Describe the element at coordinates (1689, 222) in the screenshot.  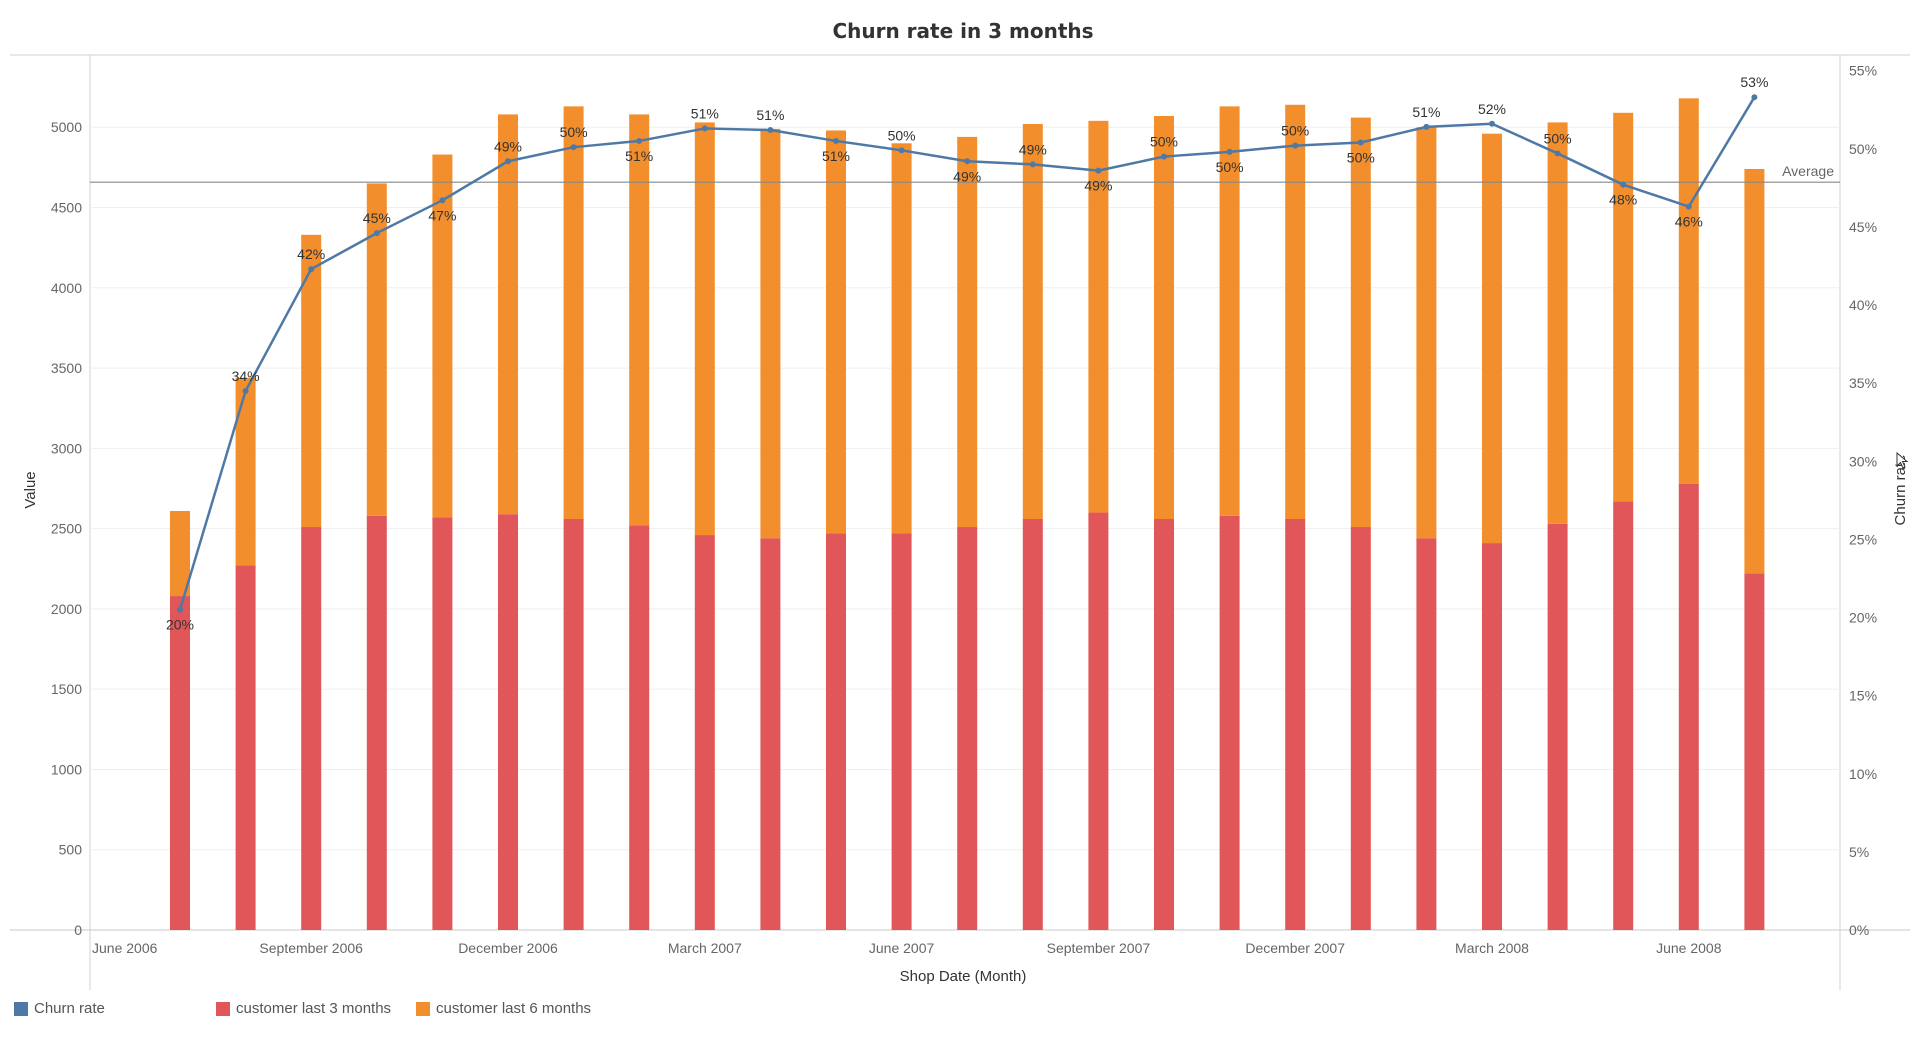
I see `churn-rate-data-label: 46%` at that location.